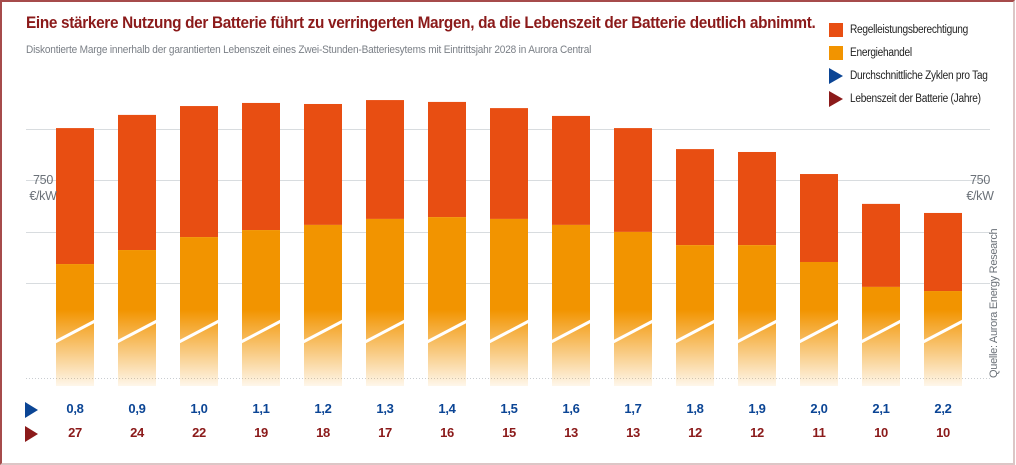 This screenshot has width=1016, height=465. Describe the element at coordinates (75, 408) in the screenshot. I see `cycles-value: 0,8` at that location.